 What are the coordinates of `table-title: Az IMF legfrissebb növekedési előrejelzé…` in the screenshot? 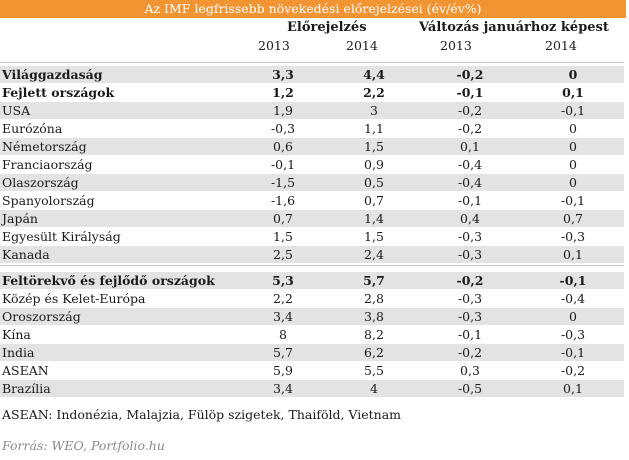 It's located at (313, 9).